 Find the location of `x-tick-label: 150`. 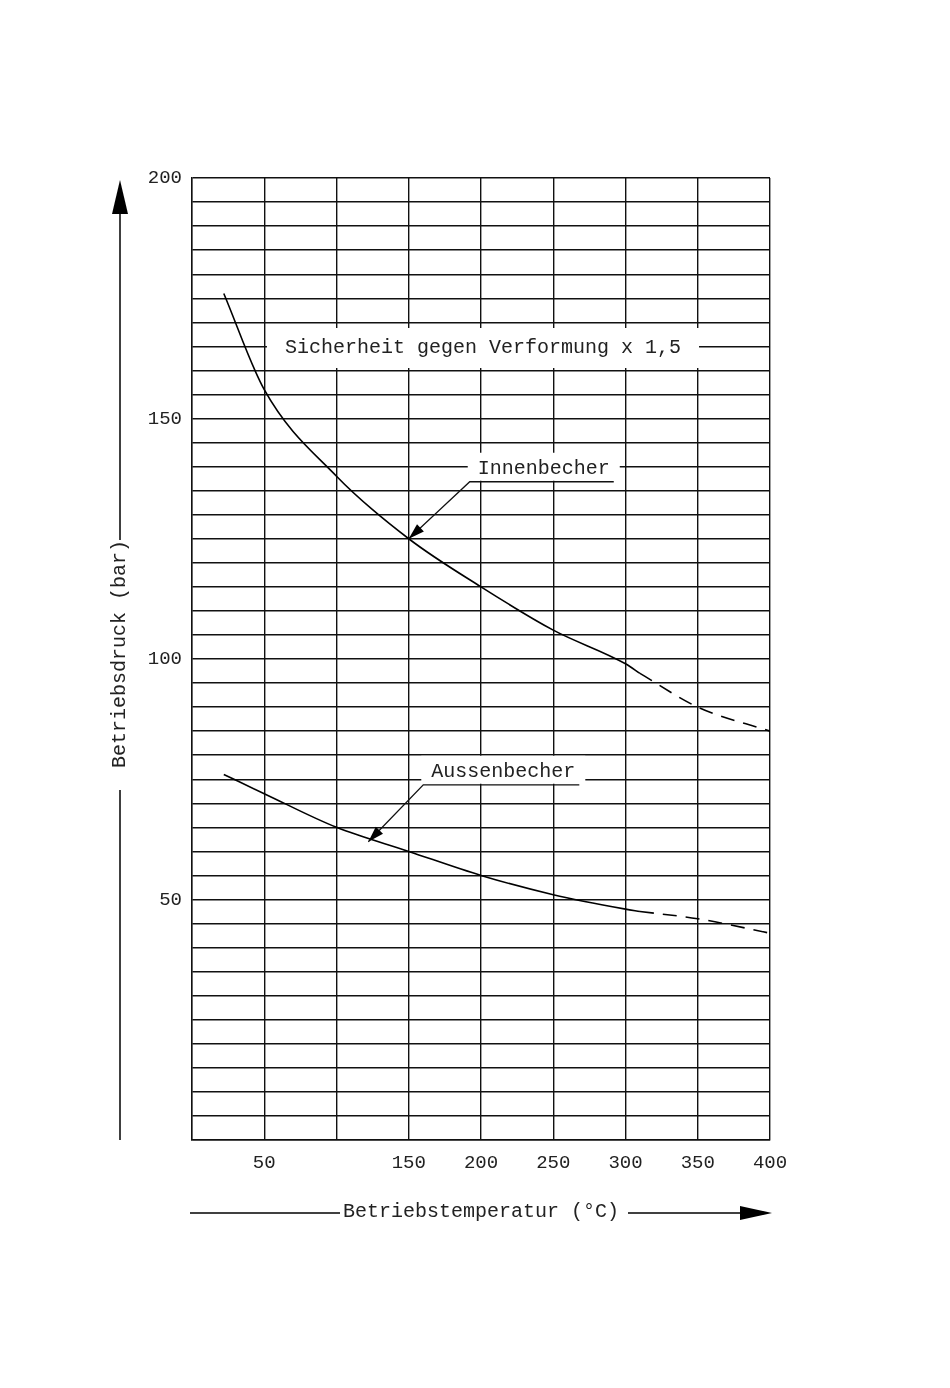

x-tick-label: 150 is located at coordinates (408, 1163).